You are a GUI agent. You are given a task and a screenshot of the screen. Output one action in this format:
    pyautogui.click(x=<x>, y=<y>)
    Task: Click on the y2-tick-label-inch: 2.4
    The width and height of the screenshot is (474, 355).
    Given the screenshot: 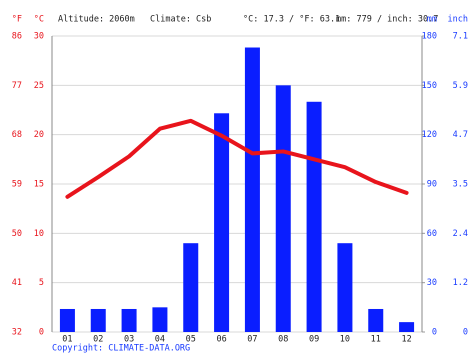 What is the action you would take?
    pyautogui.click(x=460, y=234)
    